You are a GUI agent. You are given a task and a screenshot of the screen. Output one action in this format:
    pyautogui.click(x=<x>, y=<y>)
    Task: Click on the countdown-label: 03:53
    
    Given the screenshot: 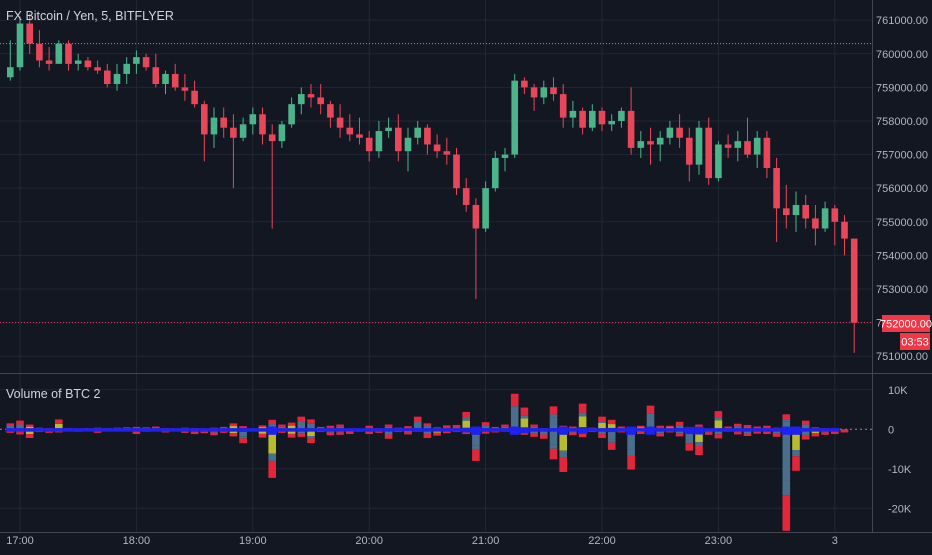 What is the action you would take?
    pyautogui.click(x=915, y=343)
    